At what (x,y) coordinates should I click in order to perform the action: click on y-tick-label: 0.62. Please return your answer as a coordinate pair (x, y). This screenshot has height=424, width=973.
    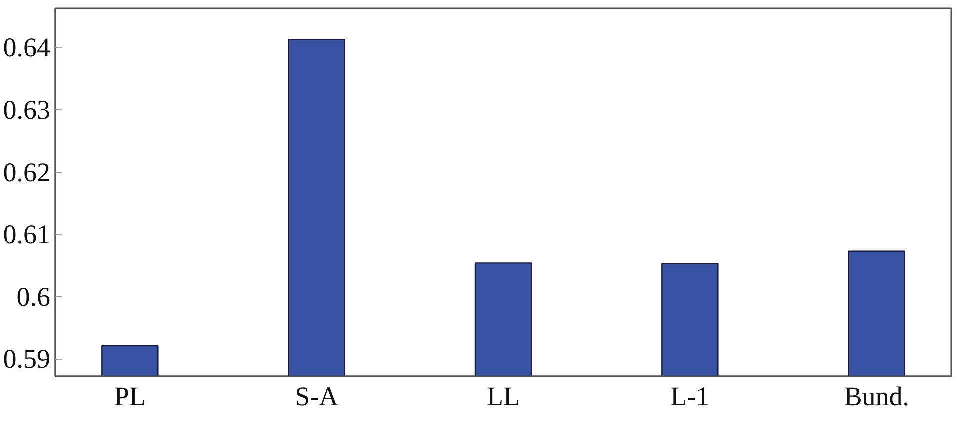
    Looking at the image, I should click on (26, 172).